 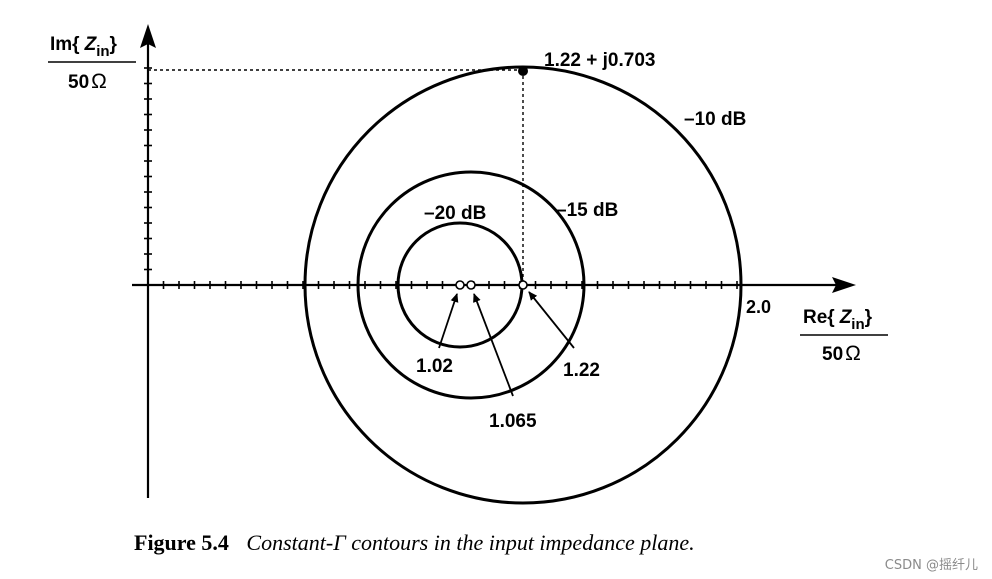 I want to click on x-axis-label-top: Re{Zin}, so click(x=838, y=320).